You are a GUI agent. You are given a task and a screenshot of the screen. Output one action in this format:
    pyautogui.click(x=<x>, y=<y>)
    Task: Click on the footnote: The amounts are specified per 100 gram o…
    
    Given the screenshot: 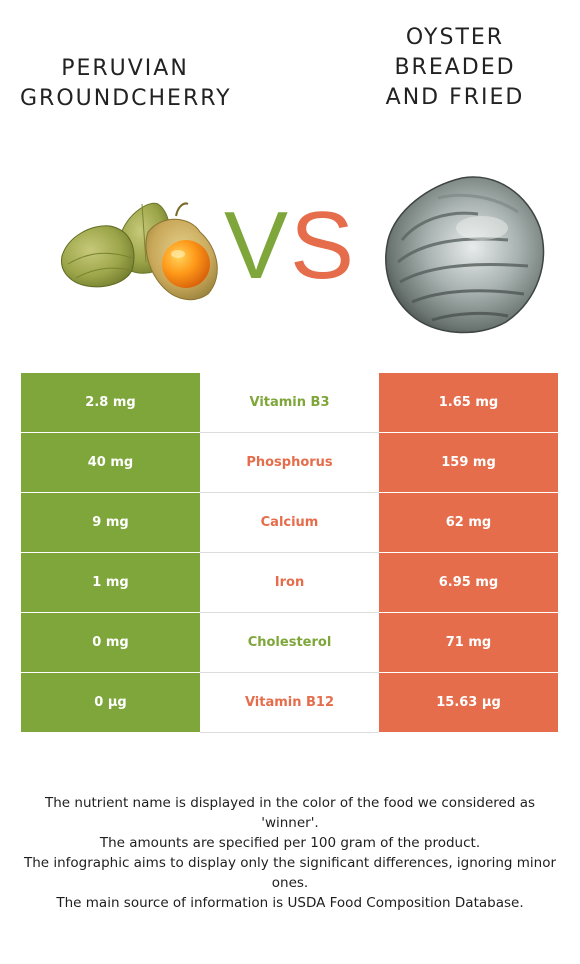 What is the action you would take?
    pyautogui.click(x=290, y=843)
    